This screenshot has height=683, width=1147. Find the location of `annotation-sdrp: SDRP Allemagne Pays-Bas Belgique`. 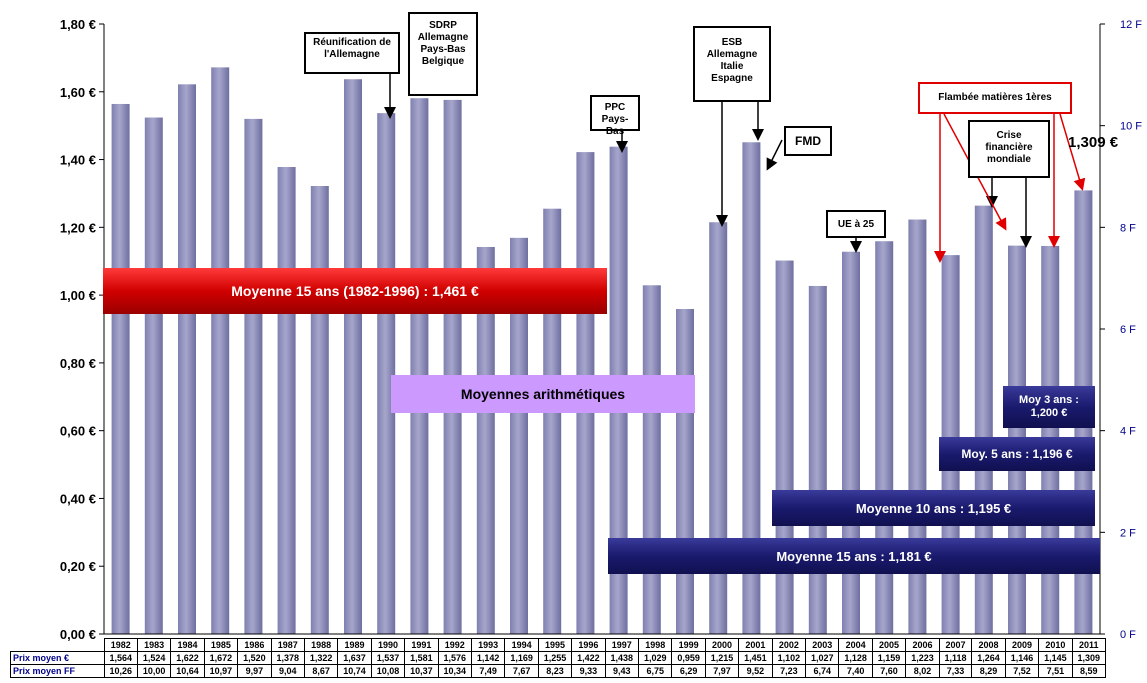

annotation-sdrp: SDRP Allemagne Pays-Bas Belgique is located at coordinates (443, 54).